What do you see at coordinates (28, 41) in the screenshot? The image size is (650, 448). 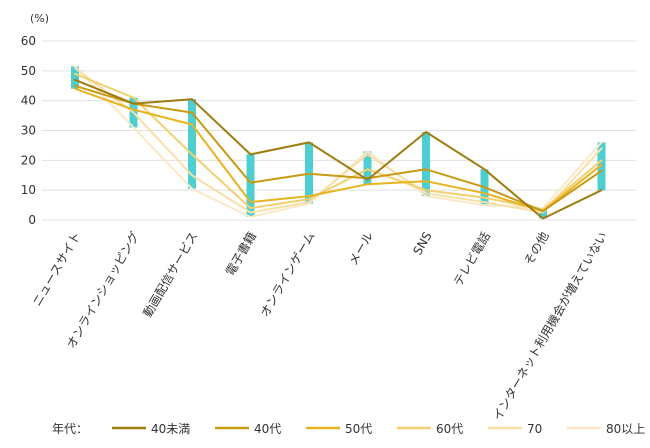 I see `y-tick-label: 60` at bounding box center [28, 41].